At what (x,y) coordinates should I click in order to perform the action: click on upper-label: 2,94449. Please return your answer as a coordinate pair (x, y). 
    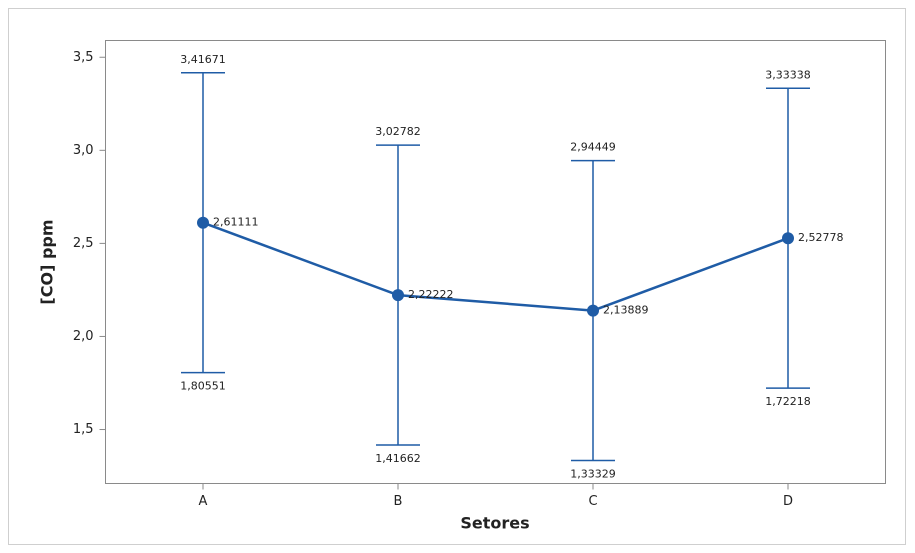
    Looking at the image, I should click on (593, 147).